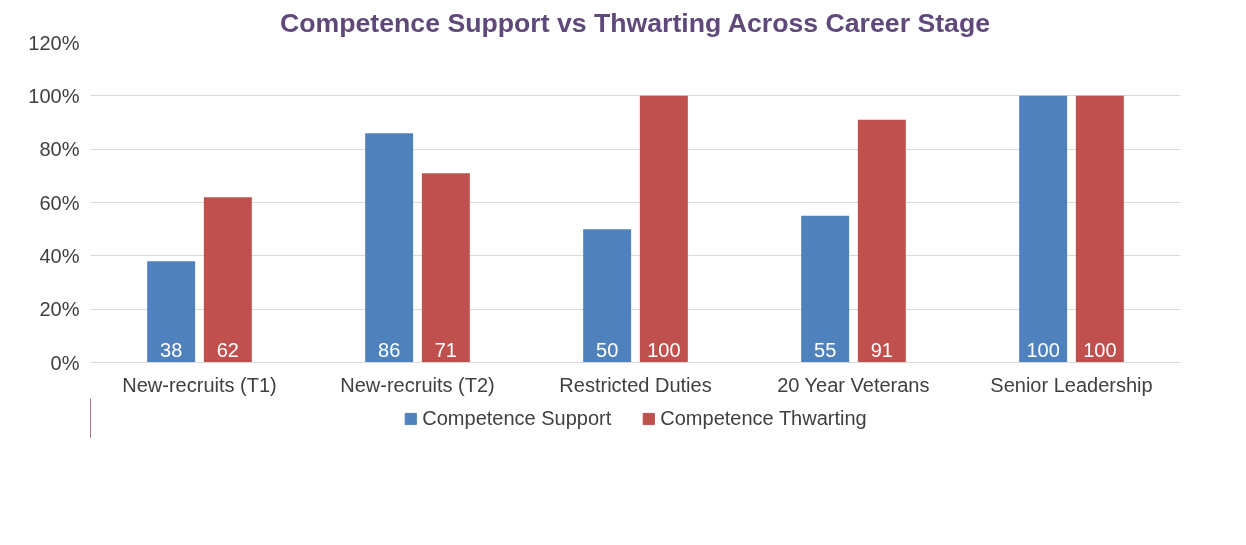  I want to click on data-label: 62, so click(227, 349).